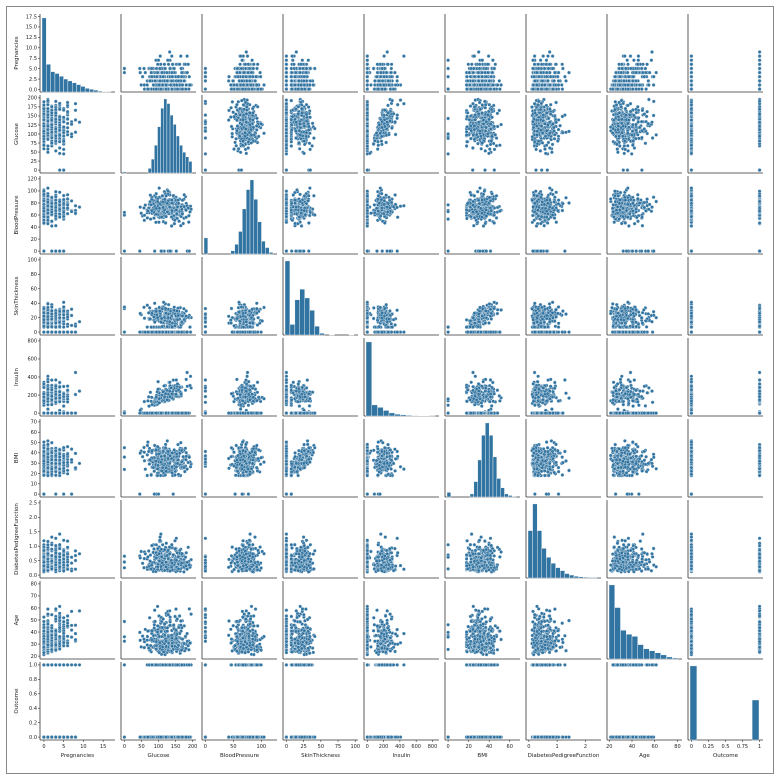 The image size is (782, 781). Describe the element at coordinates (32, 108) in the screenshot. I see `y-tick-label: 175` at that location.